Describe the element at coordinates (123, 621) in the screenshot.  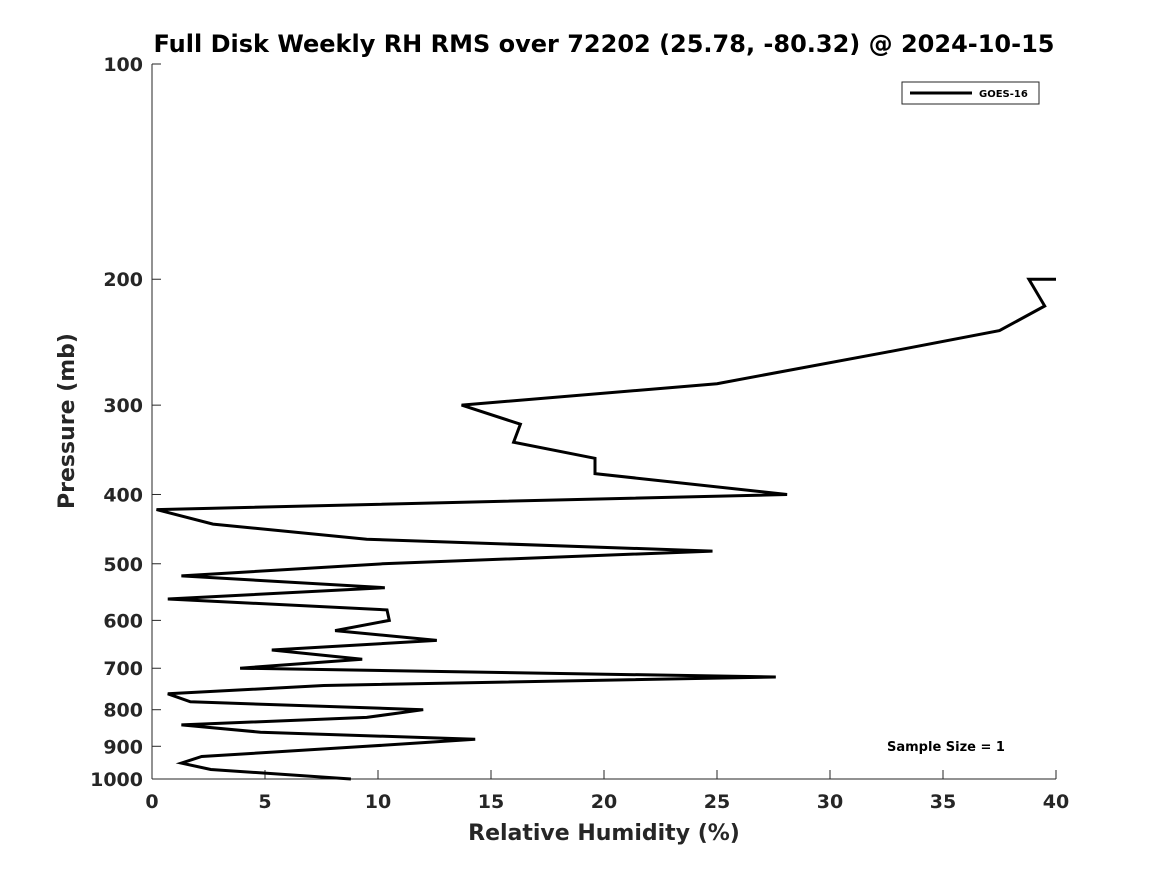
I see `y-tick-label: 600` at that location.